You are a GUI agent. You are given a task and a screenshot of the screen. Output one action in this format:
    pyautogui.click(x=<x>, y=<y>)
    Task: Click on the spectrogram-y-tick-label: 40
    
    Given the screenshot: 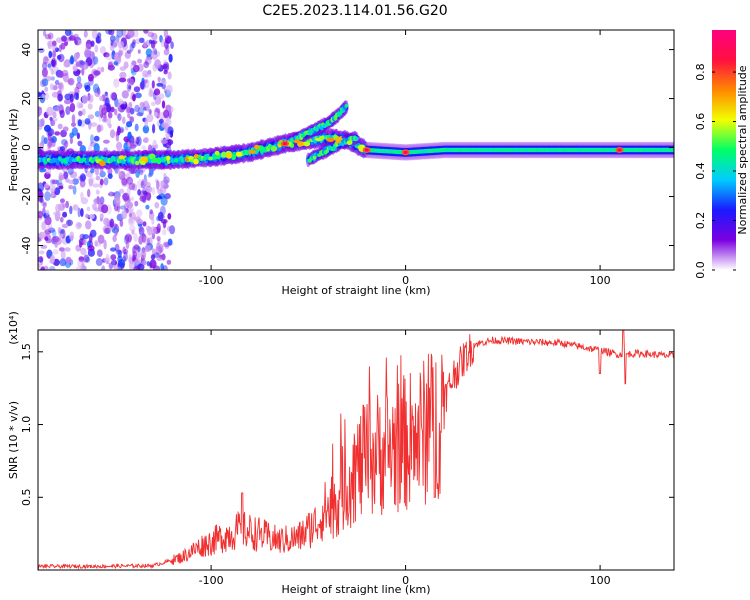 What is the action you would take?
    pyautogui.click(x=26, y=50)
    